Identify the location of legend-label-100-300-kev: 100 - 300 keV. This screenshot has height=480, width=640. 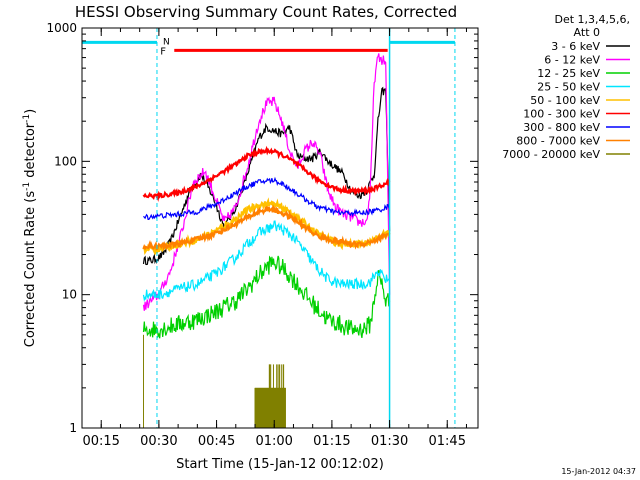
(561, 114).